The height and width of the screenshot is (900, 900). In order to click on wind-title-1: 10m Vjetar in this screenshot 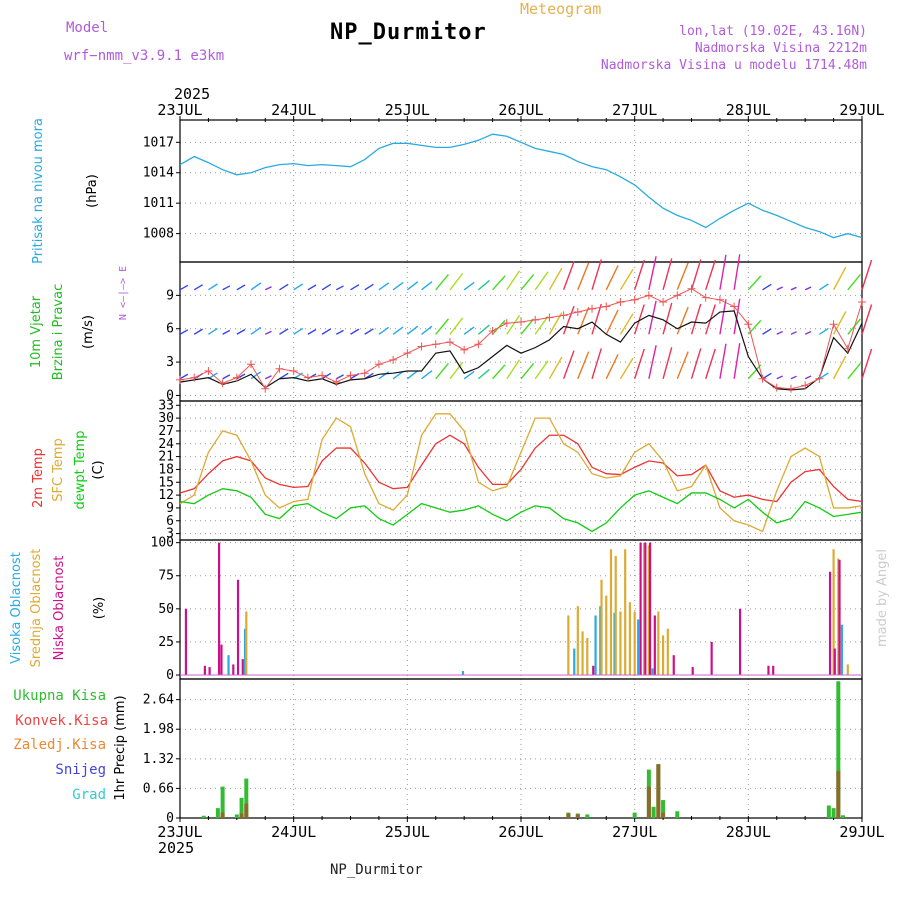, I will do `click(36, 331)`.